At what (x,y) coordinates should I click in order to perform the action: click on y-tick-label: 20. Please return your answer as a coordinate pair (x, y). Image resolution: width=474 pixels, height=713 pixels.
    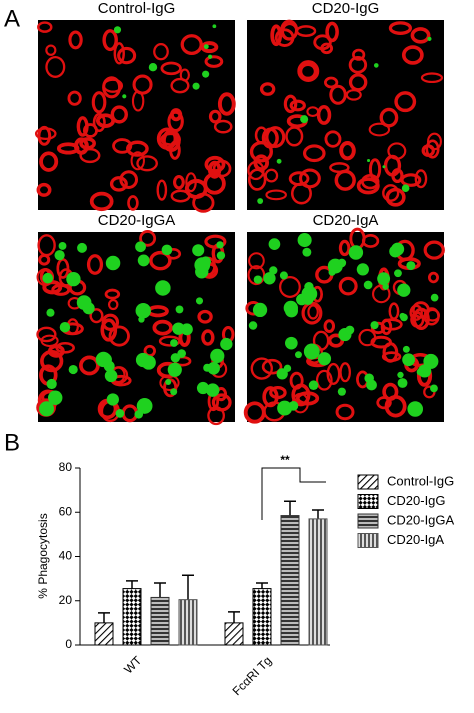
    Looking at the image, I should click on (66, 600).